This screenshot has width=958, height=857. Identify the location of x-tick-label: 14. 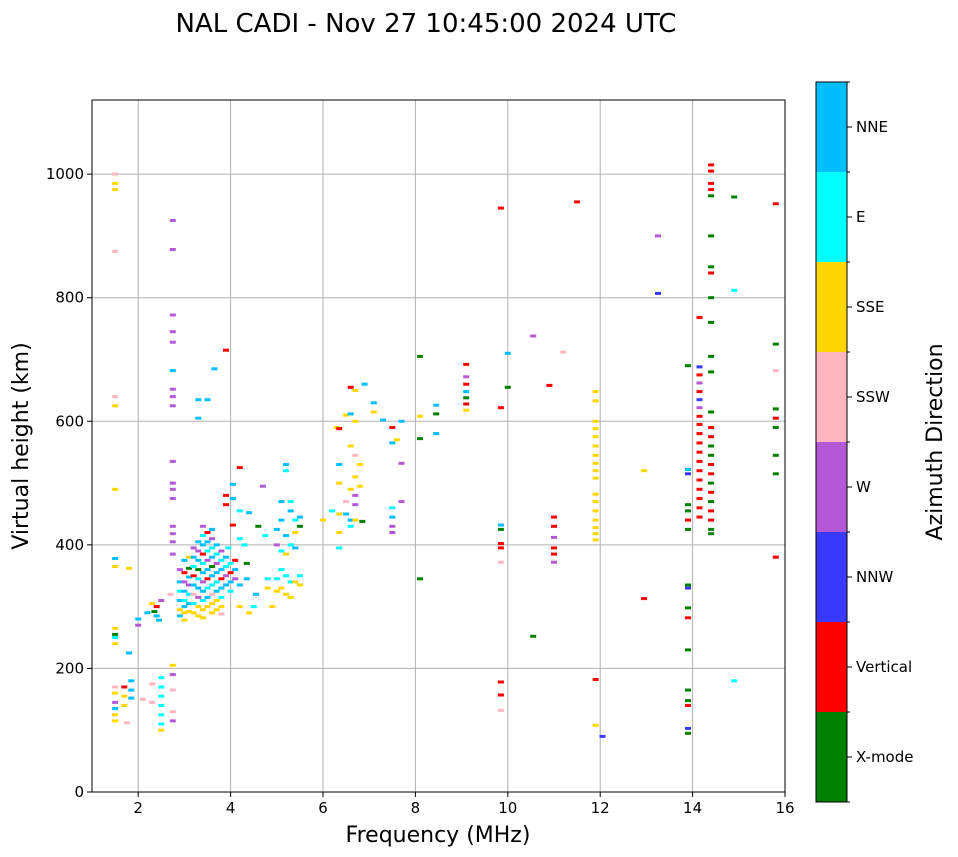
(692, 808).